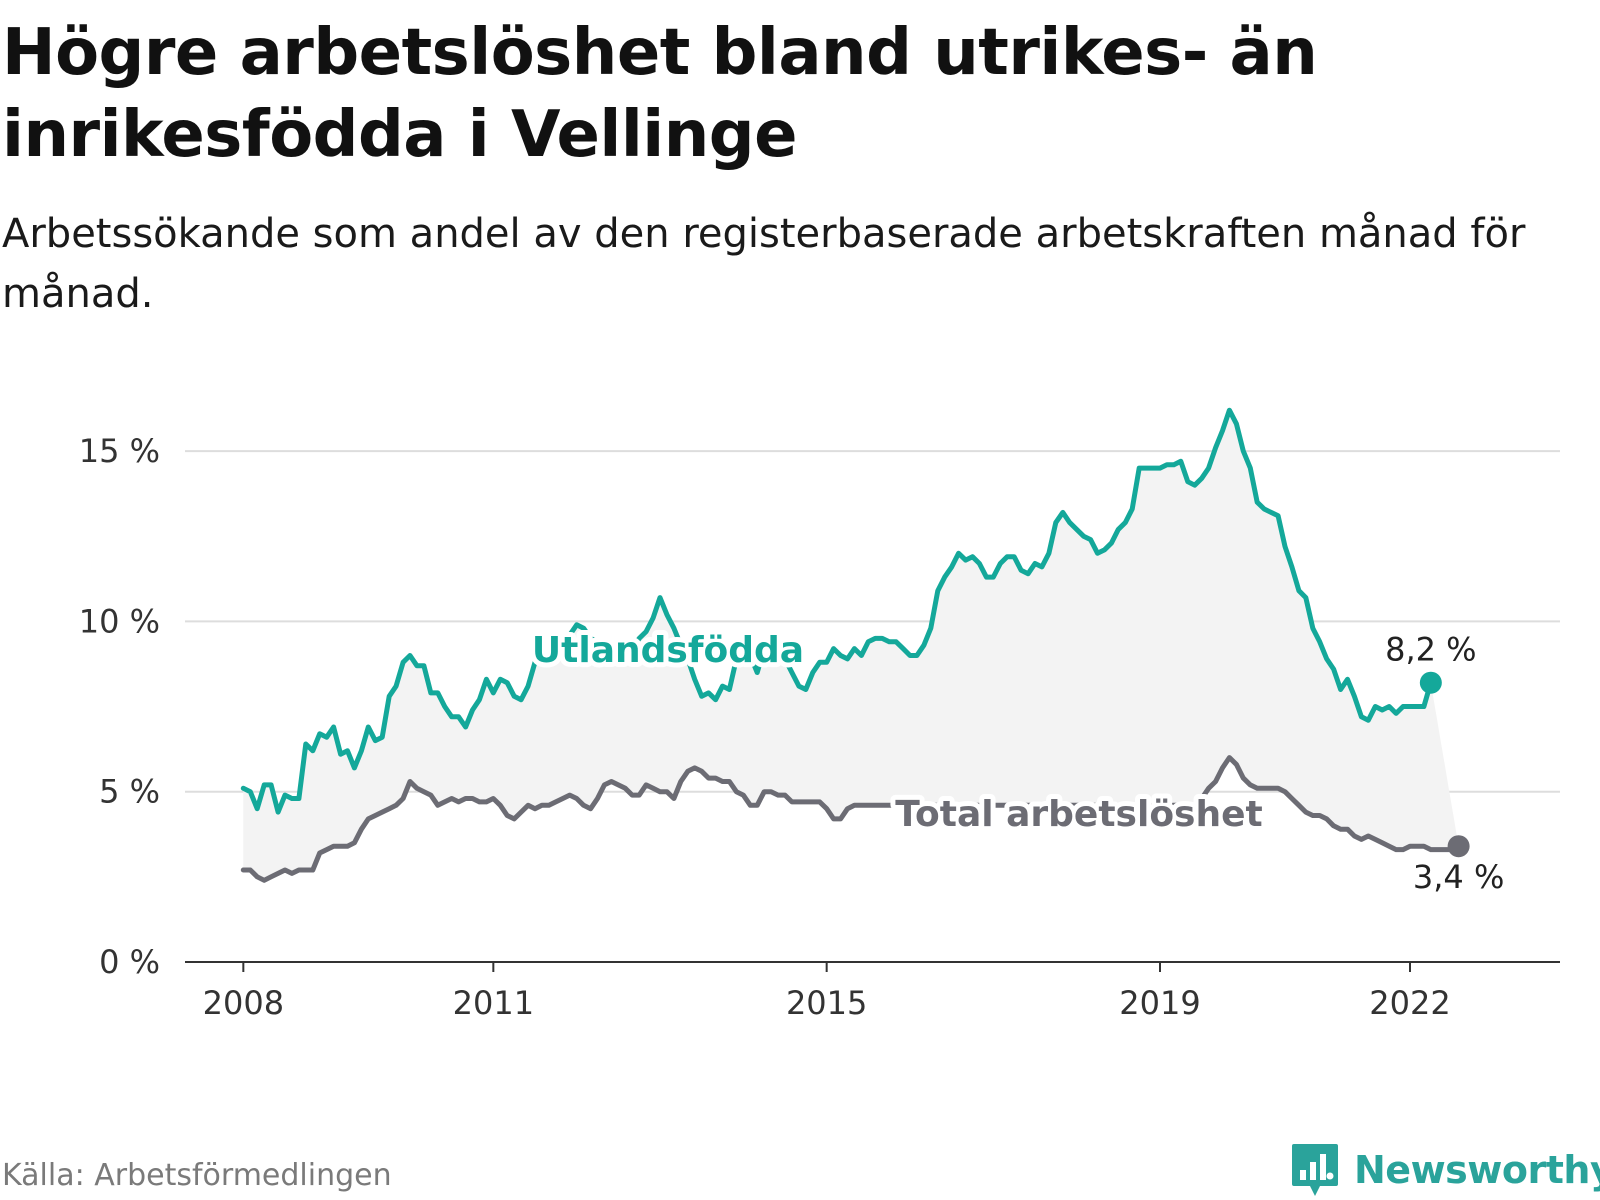 This screenshot has width=1600, height=1200. Describe the element at coordinates (1430, 682) in the screenshot. I see `end-point-utlandsfodda` at that location.